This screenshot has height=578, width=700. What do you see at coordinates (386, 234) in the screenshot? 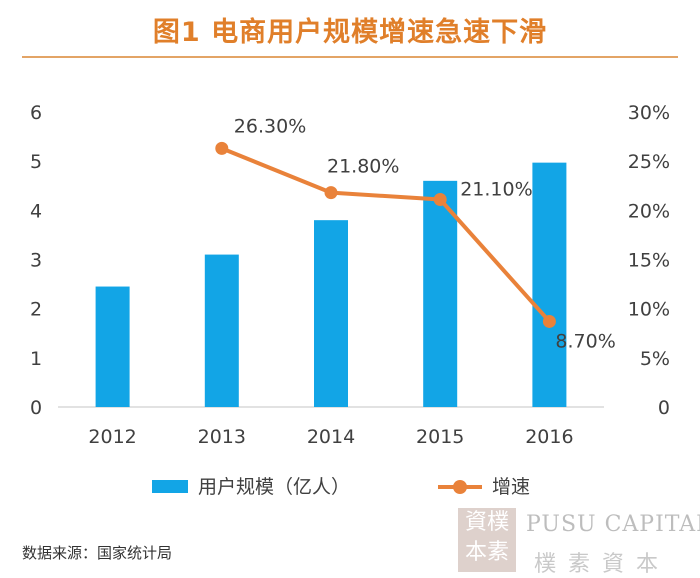
I see `growth-line` at bounding box center [386, 234].